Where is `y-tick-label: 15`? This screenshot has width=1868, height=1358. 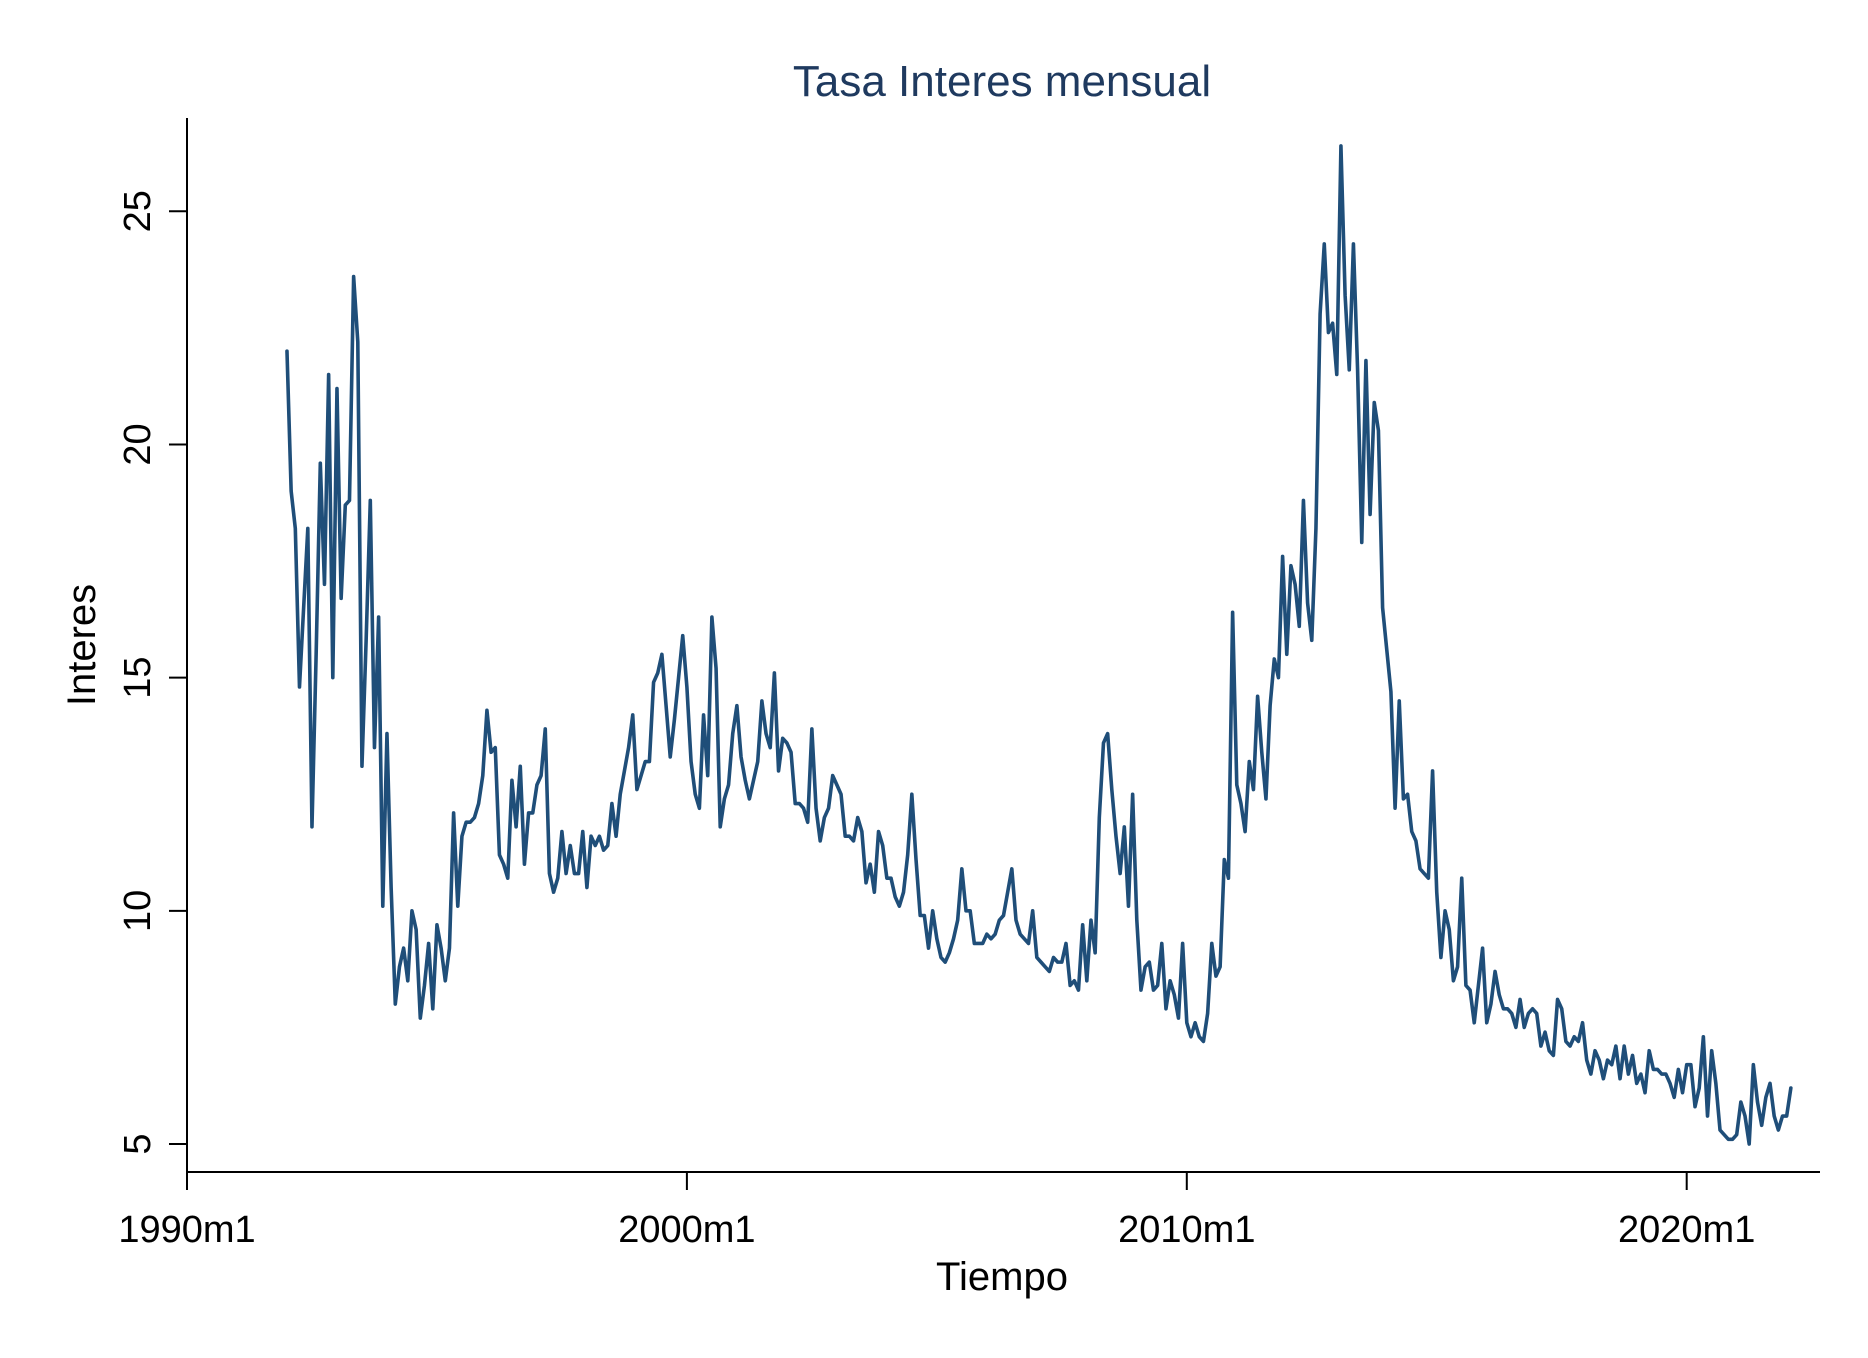
y-tick-label: 15 is located at coordinates (138, 678).